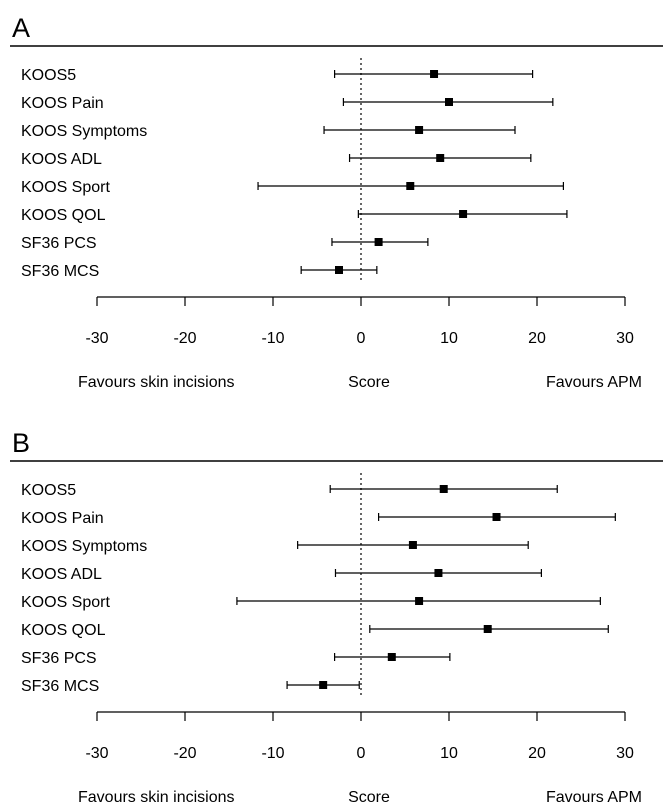 The width and height of the screenshot is (663, 807). I want to click on panel-label: A, so click(21, 28).